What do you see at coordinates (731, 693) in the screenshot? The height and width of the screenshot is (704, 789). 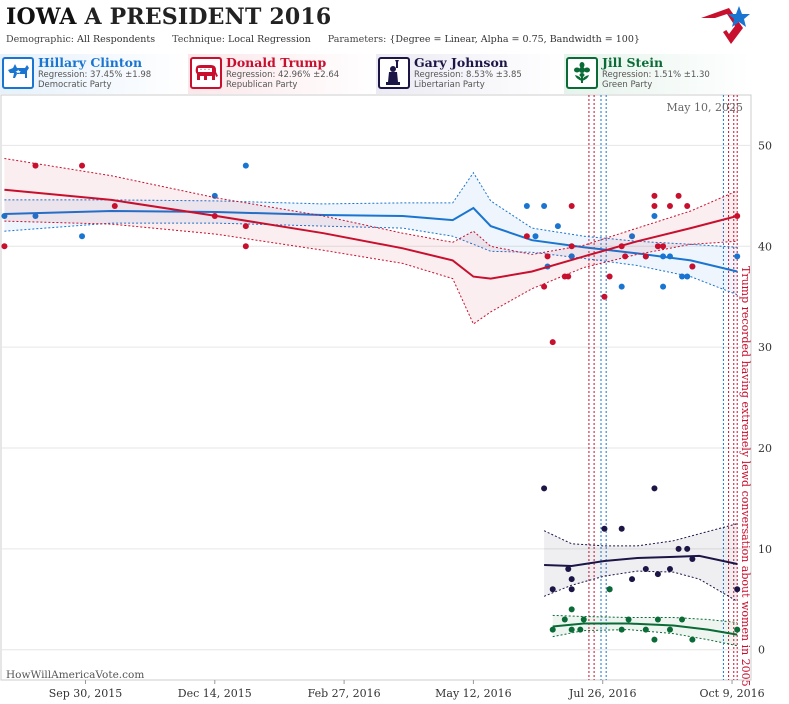 I see `x-tick-label: Oct 9, 2016` at bounding box center [731, 693].